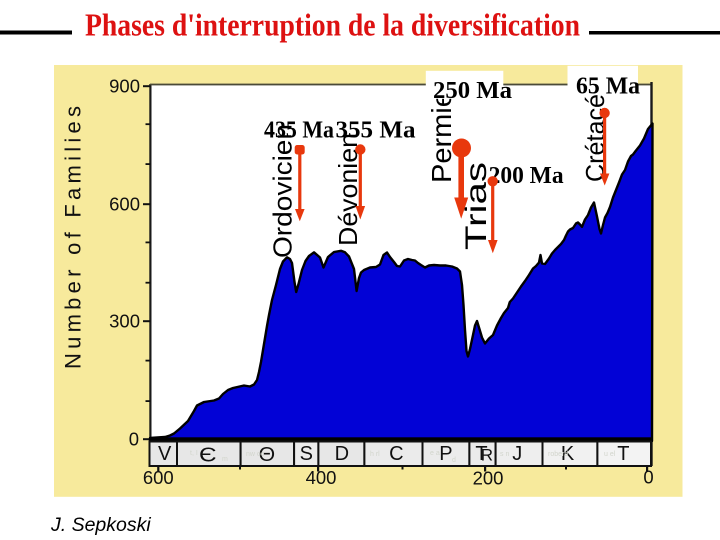  I want to click on svg-text: 200 Ma, so click(526, 176).